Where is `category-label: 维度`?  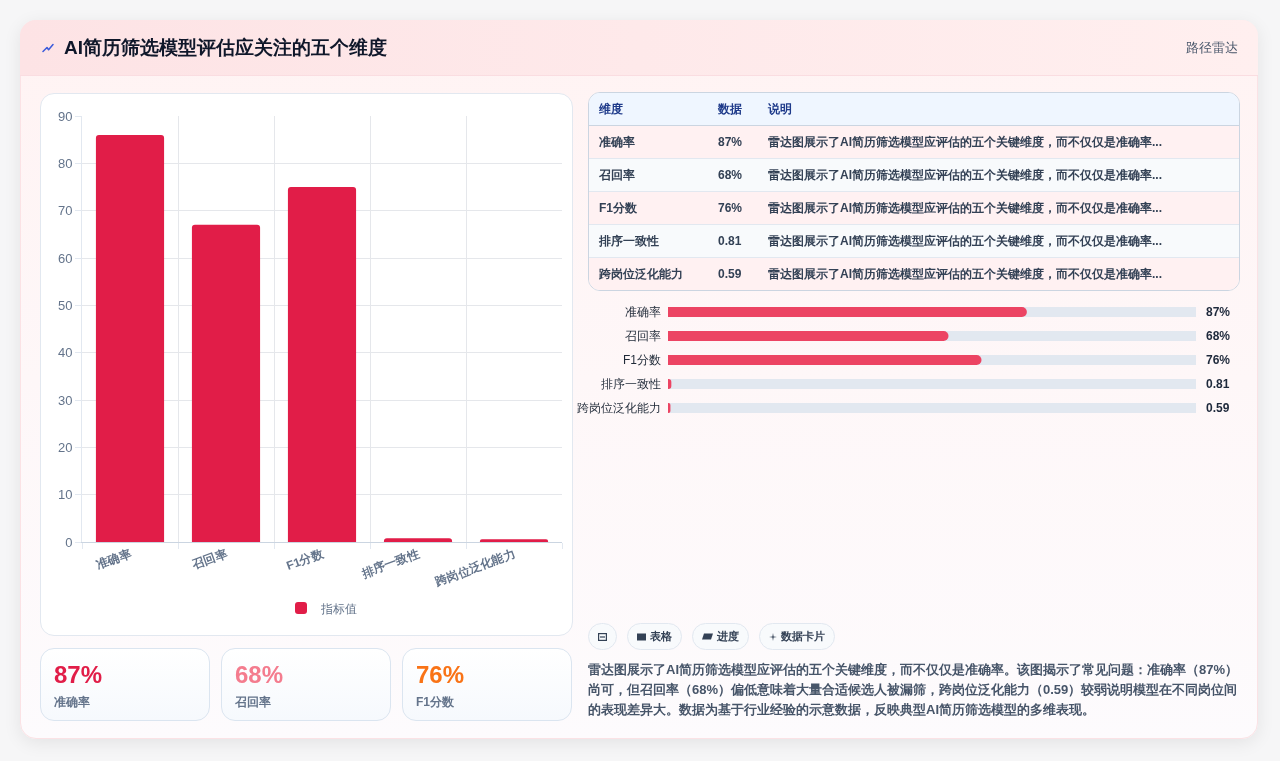 category-label: 维度 is located at coordinates (653, 109).